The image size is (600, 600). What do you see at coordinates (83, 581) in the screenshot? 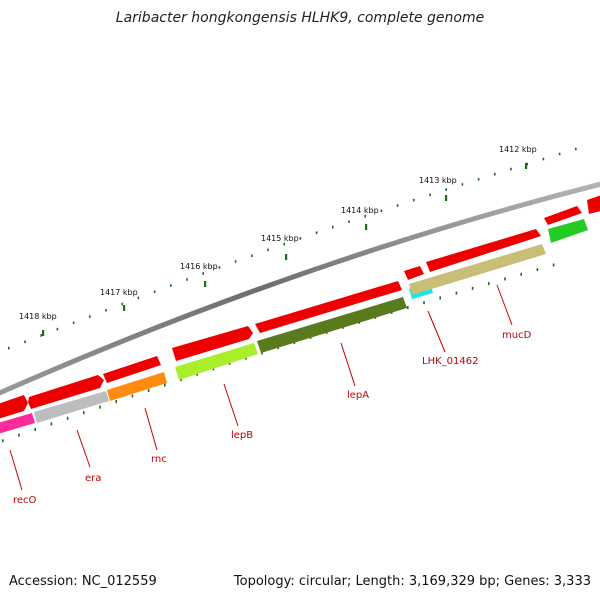
I see `accession-text: Accession: NC_012559` at bounding box center [83, 581].